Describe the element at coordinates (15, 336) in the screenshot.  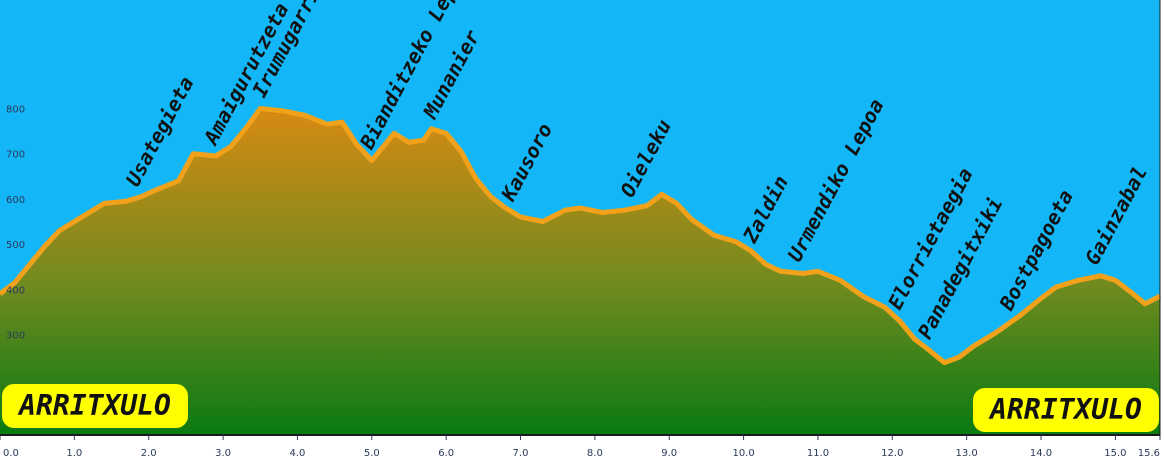
I see `y-tick-label: 300` at that location.